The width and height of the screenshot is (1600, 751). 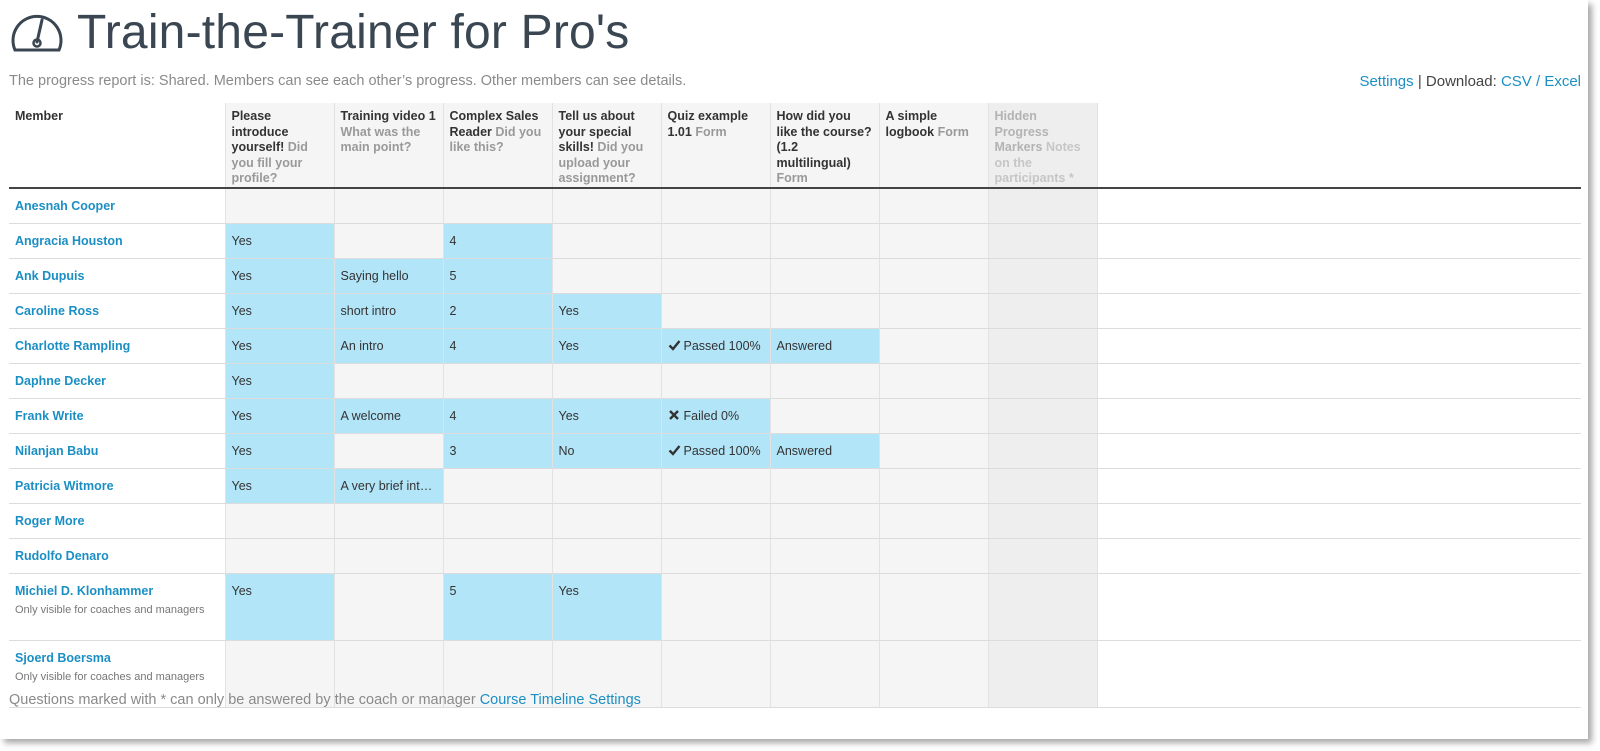 I want to click on member-name-link: Sjoerd Boersma, so click(x=63, y=657).